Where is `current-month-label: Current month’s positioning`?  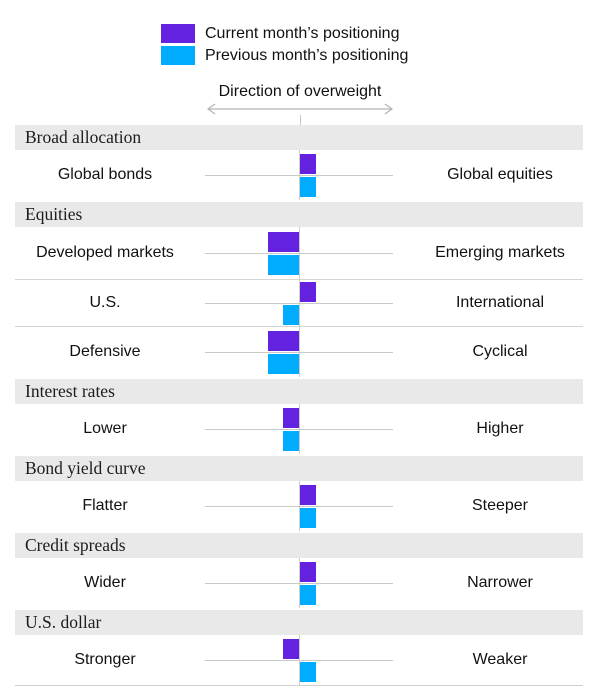 current-month-label: Current month’s positioning is located at coordinates (302, 33).